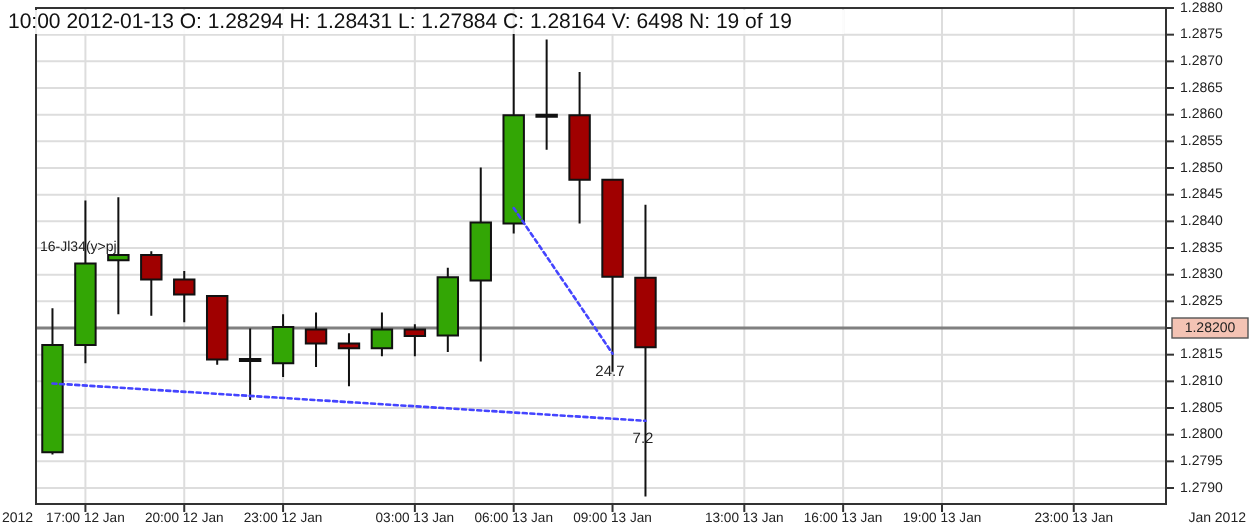 The image size is (1250, 526). Describe the element at coordinates (400, 22) in the screenshot. I see `chart-title: 10:00 2012-01-13 O: 1.28294 H: 1.28431 L: 1.27884 C: 1.28164 V: 6498 N: 19 of 19` at that location.